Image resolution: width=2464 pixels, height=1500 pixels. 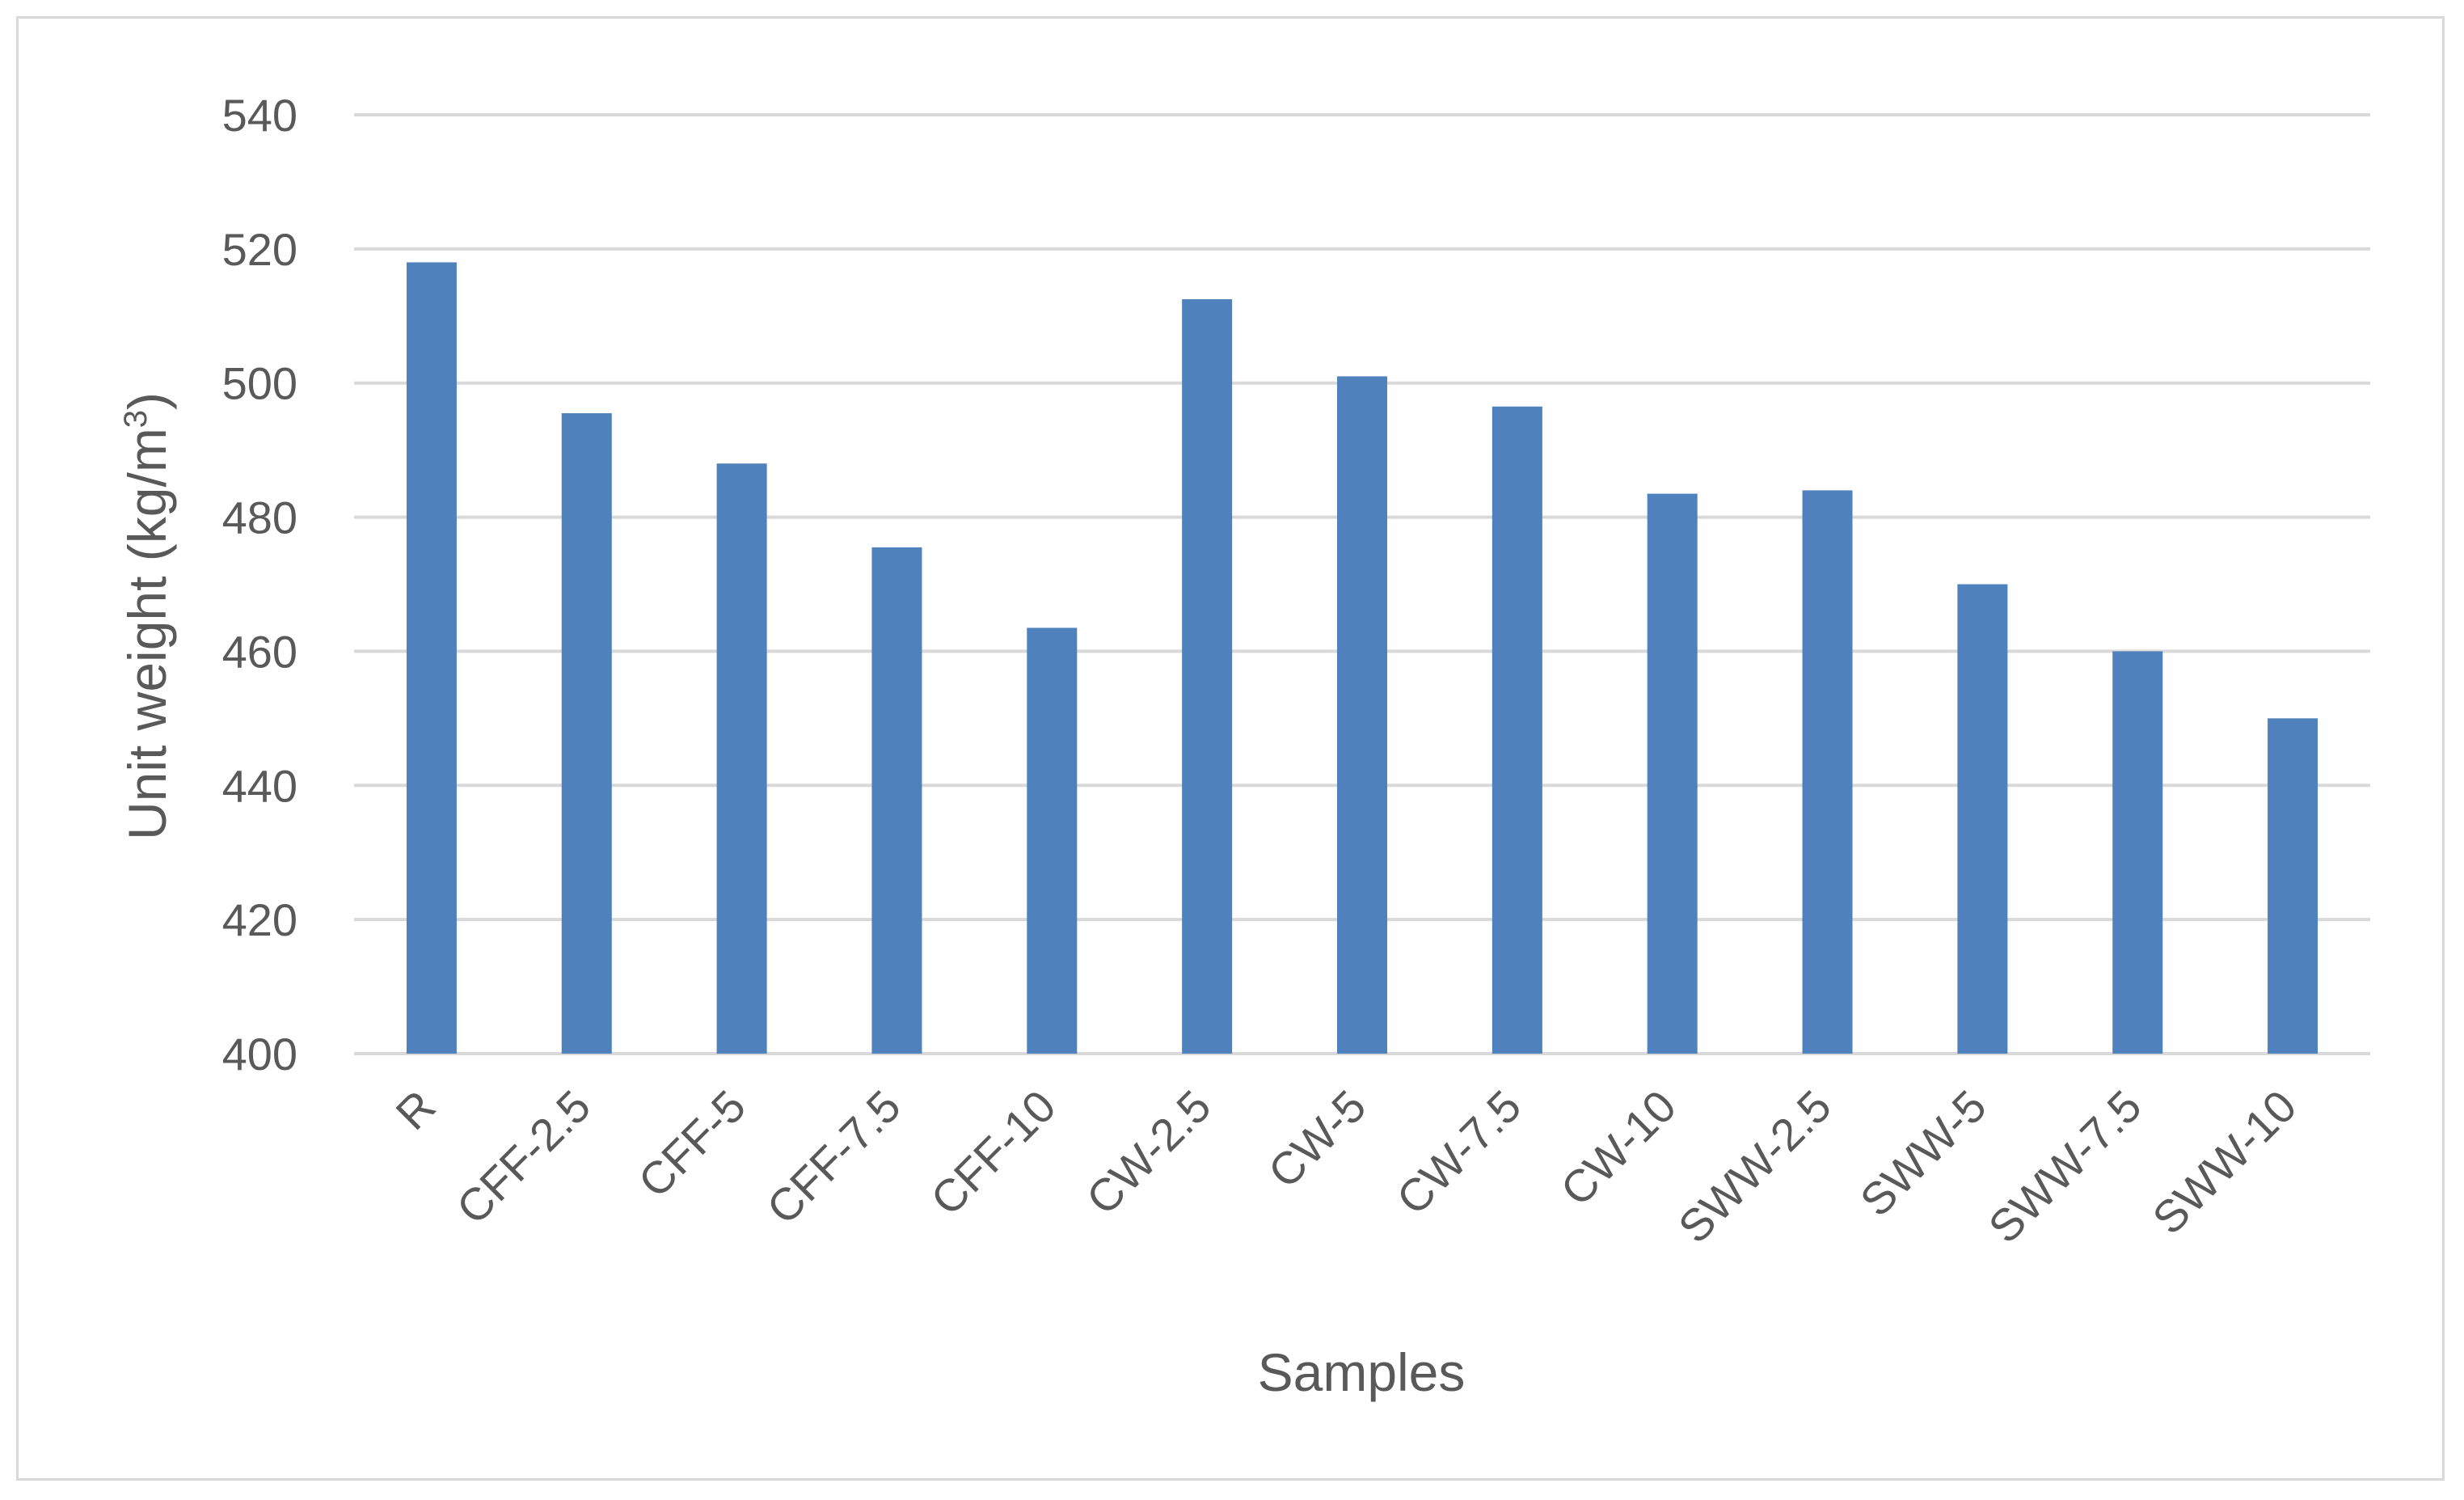 What do you see at coordinates (1208, 676) in the screenshot?
I see `bar-cw-2.5` at bounding box center [1208, 676].